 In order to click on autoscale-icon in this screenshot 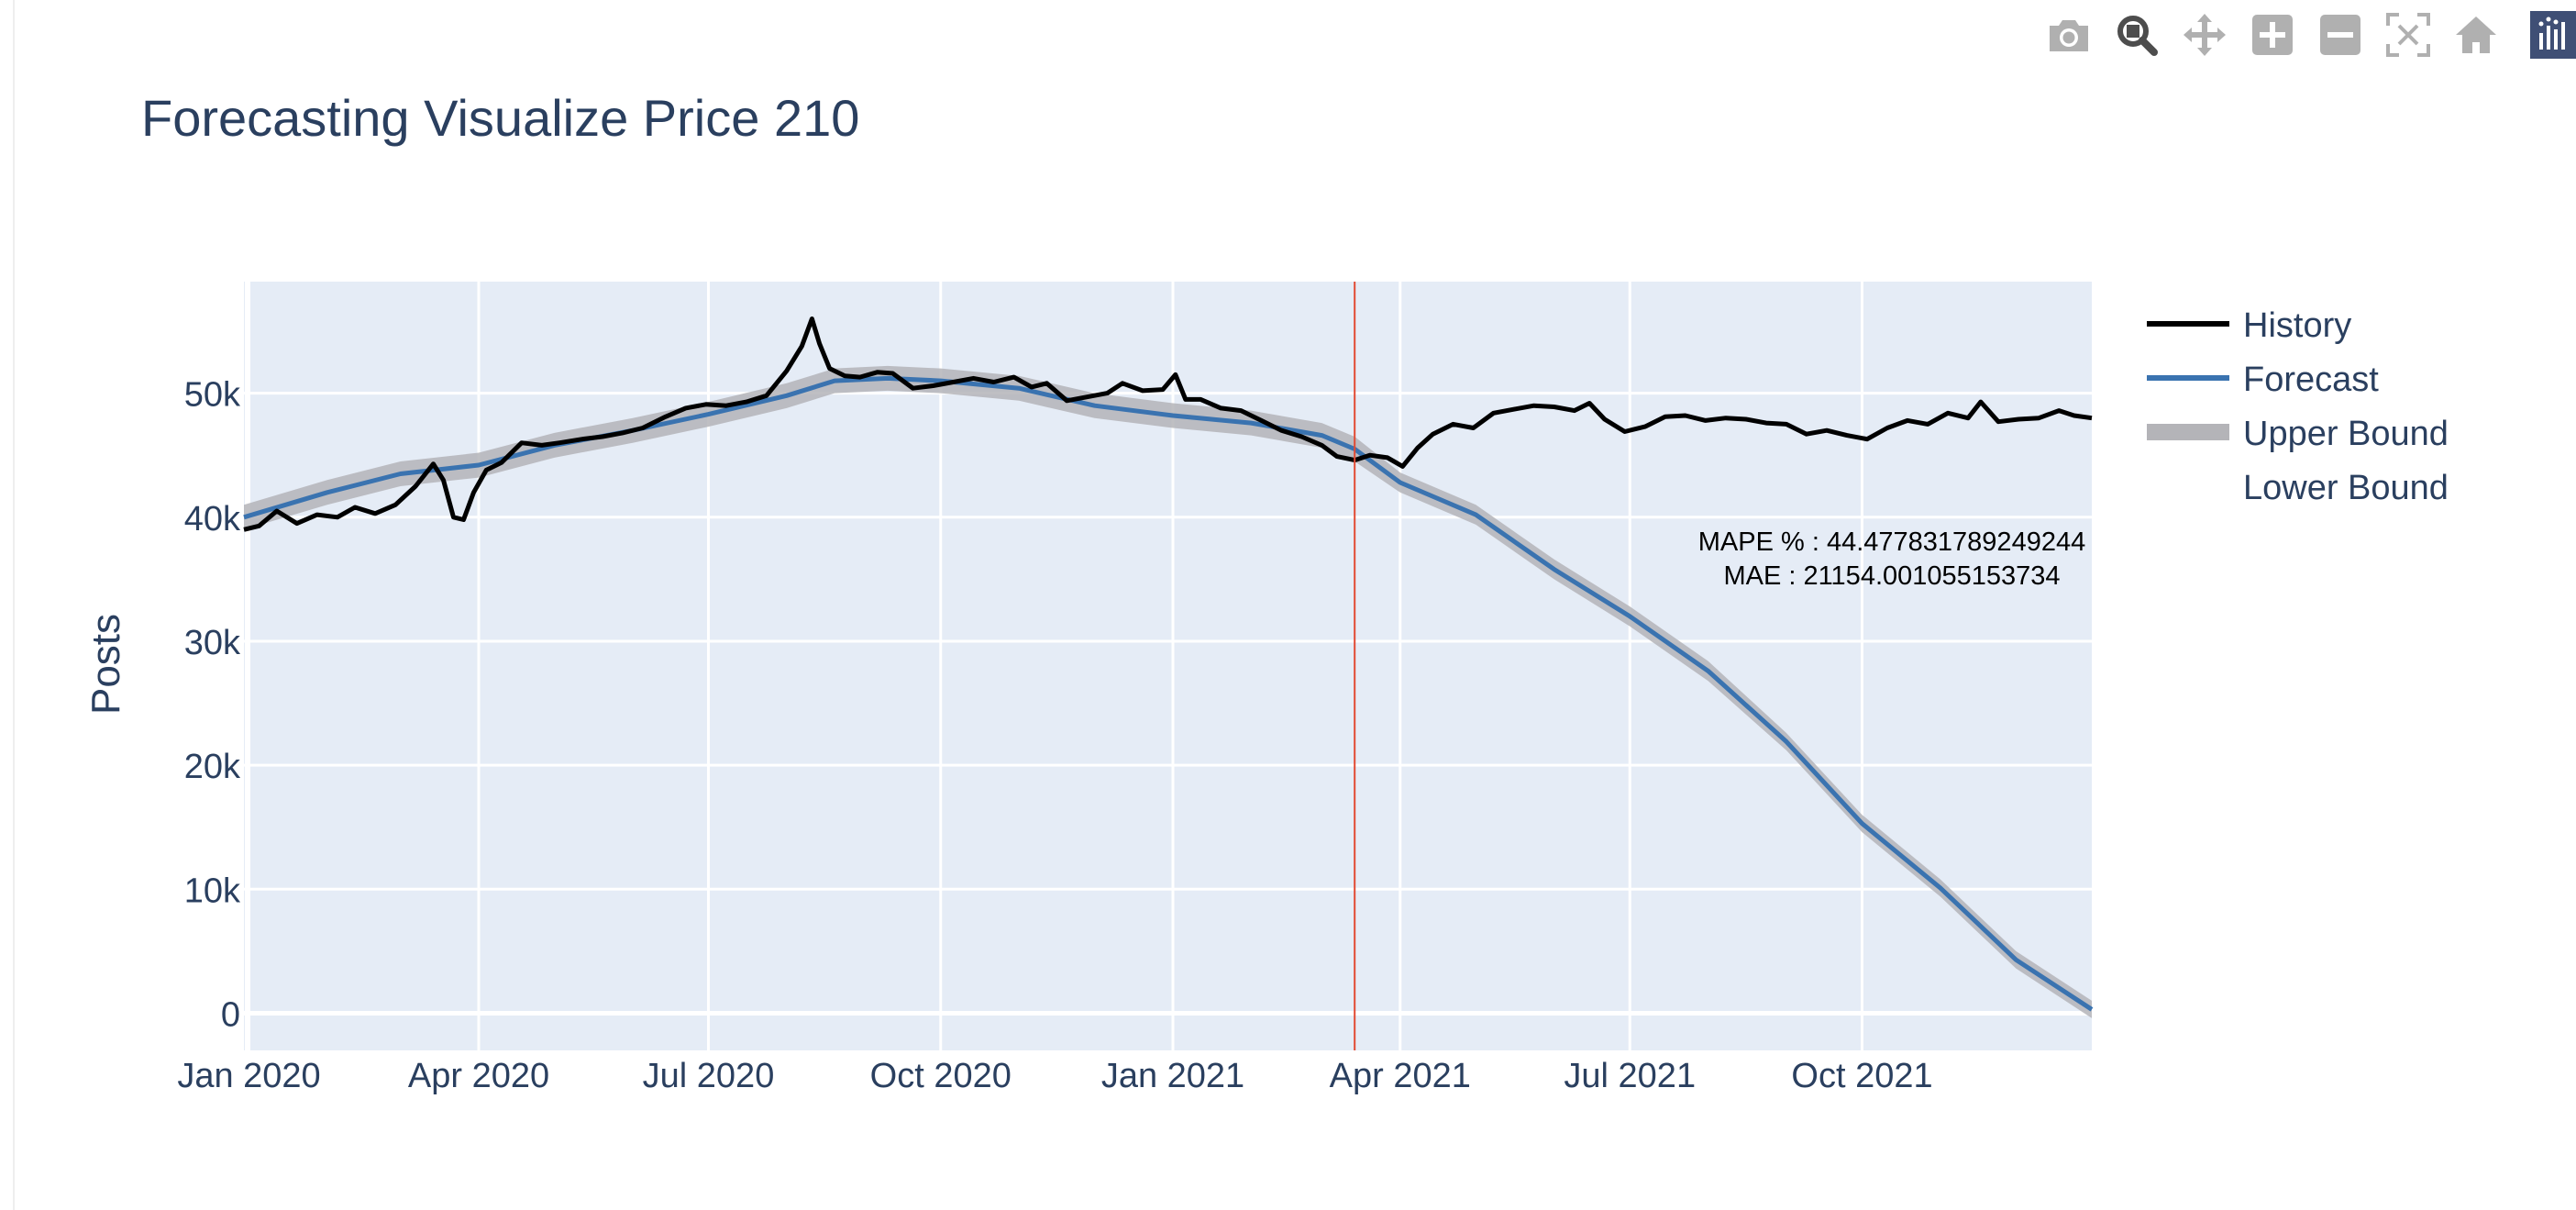, I will do `click(2408, 34)`.